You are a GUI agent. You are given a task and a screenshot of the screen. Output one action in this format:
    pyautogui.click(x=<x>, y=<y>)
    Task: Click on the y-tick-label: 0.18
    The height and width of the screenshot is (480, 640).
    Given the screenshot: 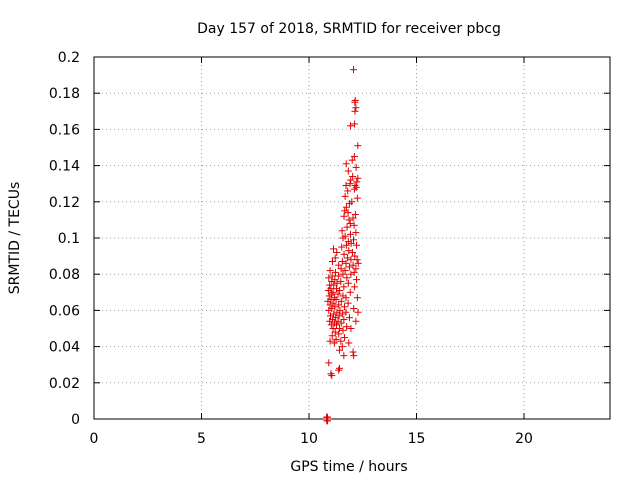 What is the action you would take?
    pyautogui.click(x=64, y=94)
    